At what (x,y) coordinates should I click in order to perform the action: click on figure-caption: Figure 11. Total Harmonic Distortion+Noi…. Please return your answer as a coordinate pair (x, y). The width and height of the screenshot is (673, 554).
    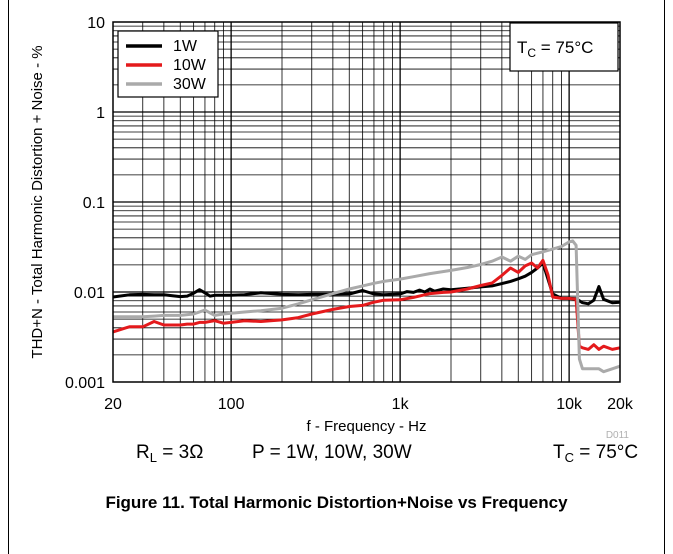
    Looking at the image, I should click on (336, 502).